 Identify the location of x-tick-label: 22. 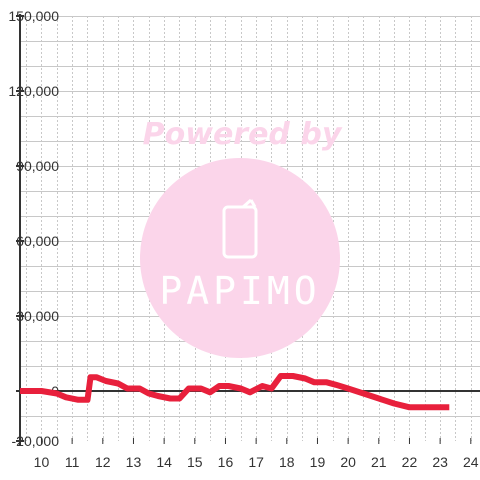
(410, 462).